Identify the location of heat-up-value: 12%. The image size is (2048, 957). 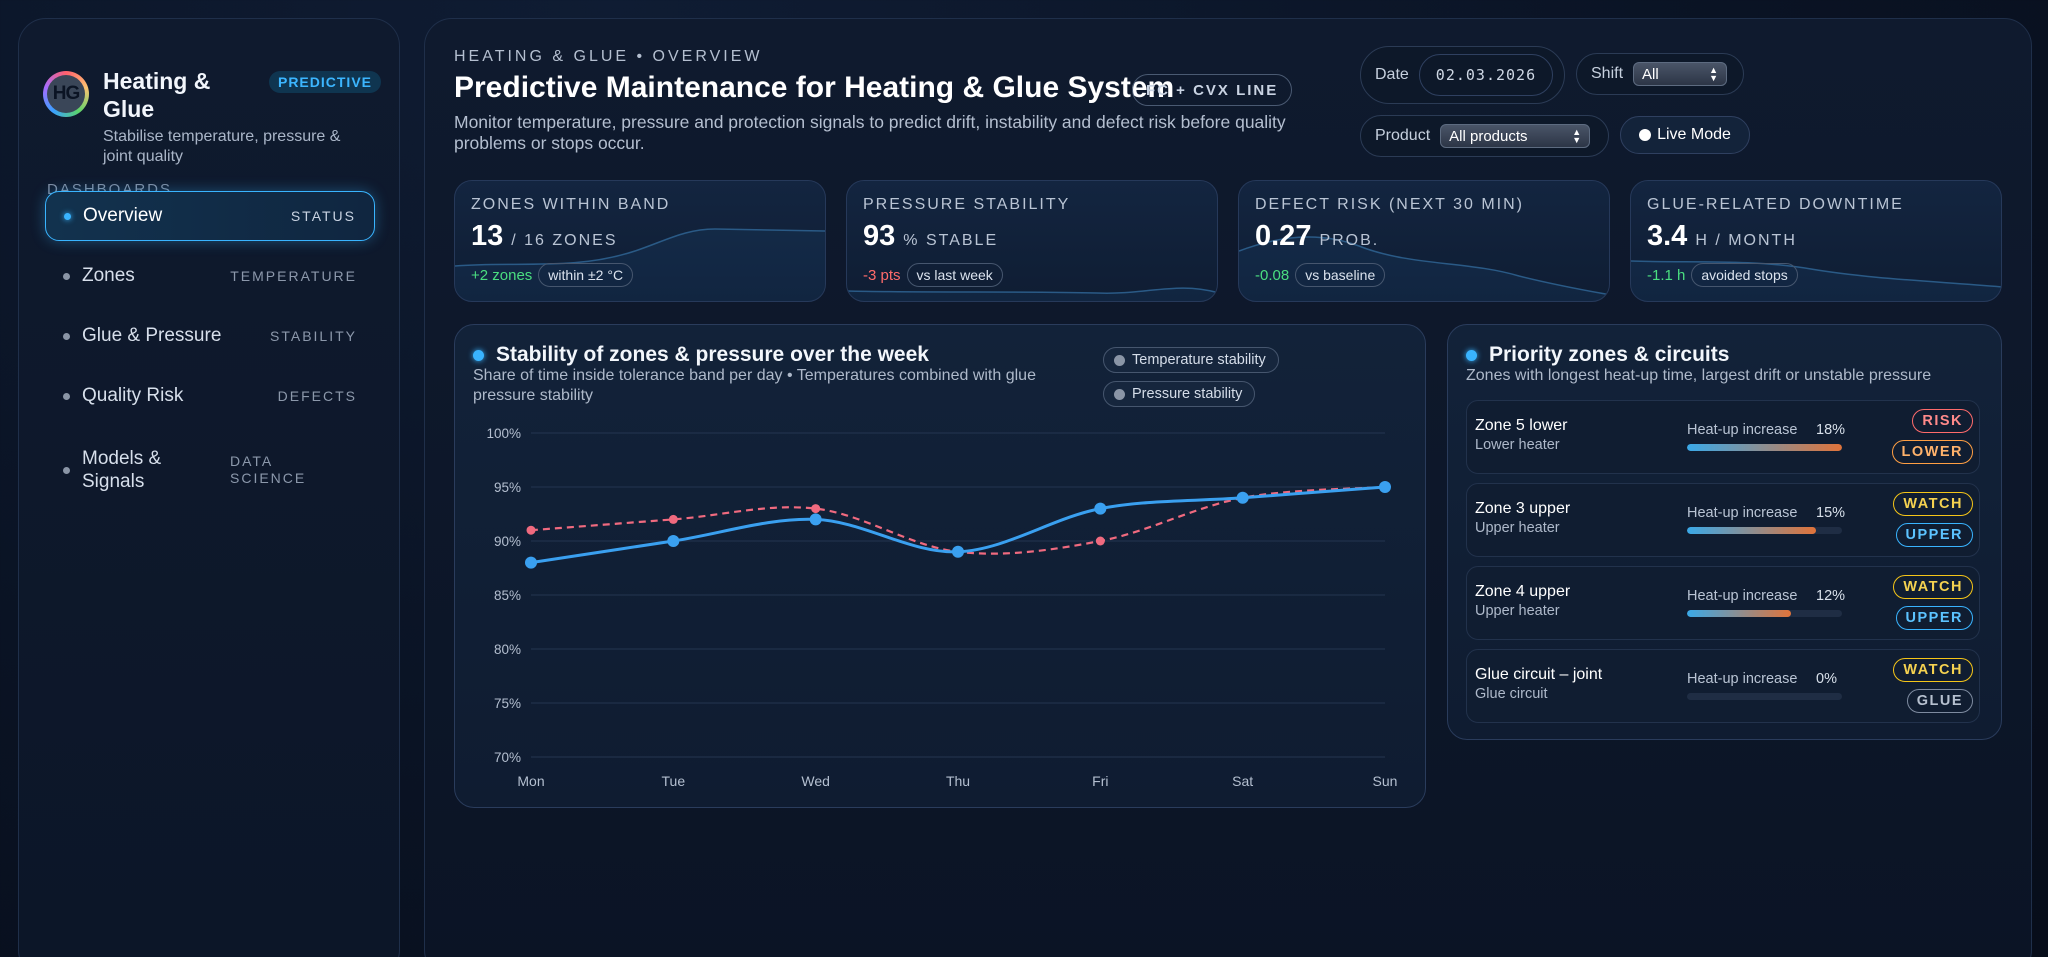
(1831, 596).